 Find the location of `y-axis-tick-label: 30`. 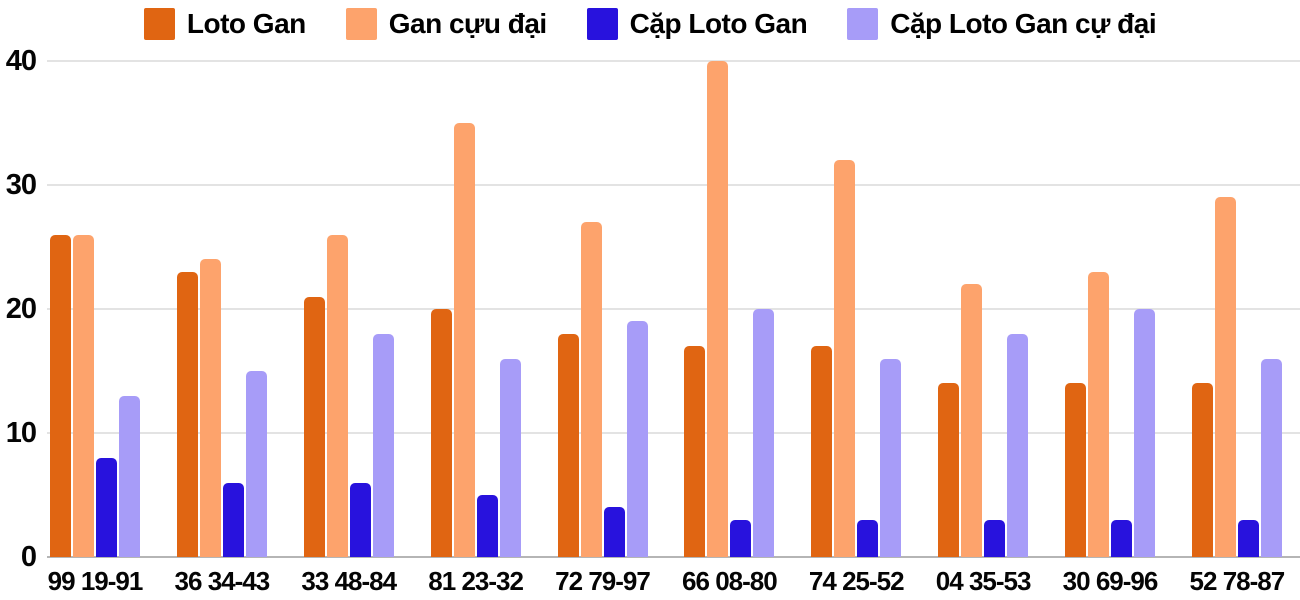

y-axis-tick-label: 30 is located at coordinates (21, 185).